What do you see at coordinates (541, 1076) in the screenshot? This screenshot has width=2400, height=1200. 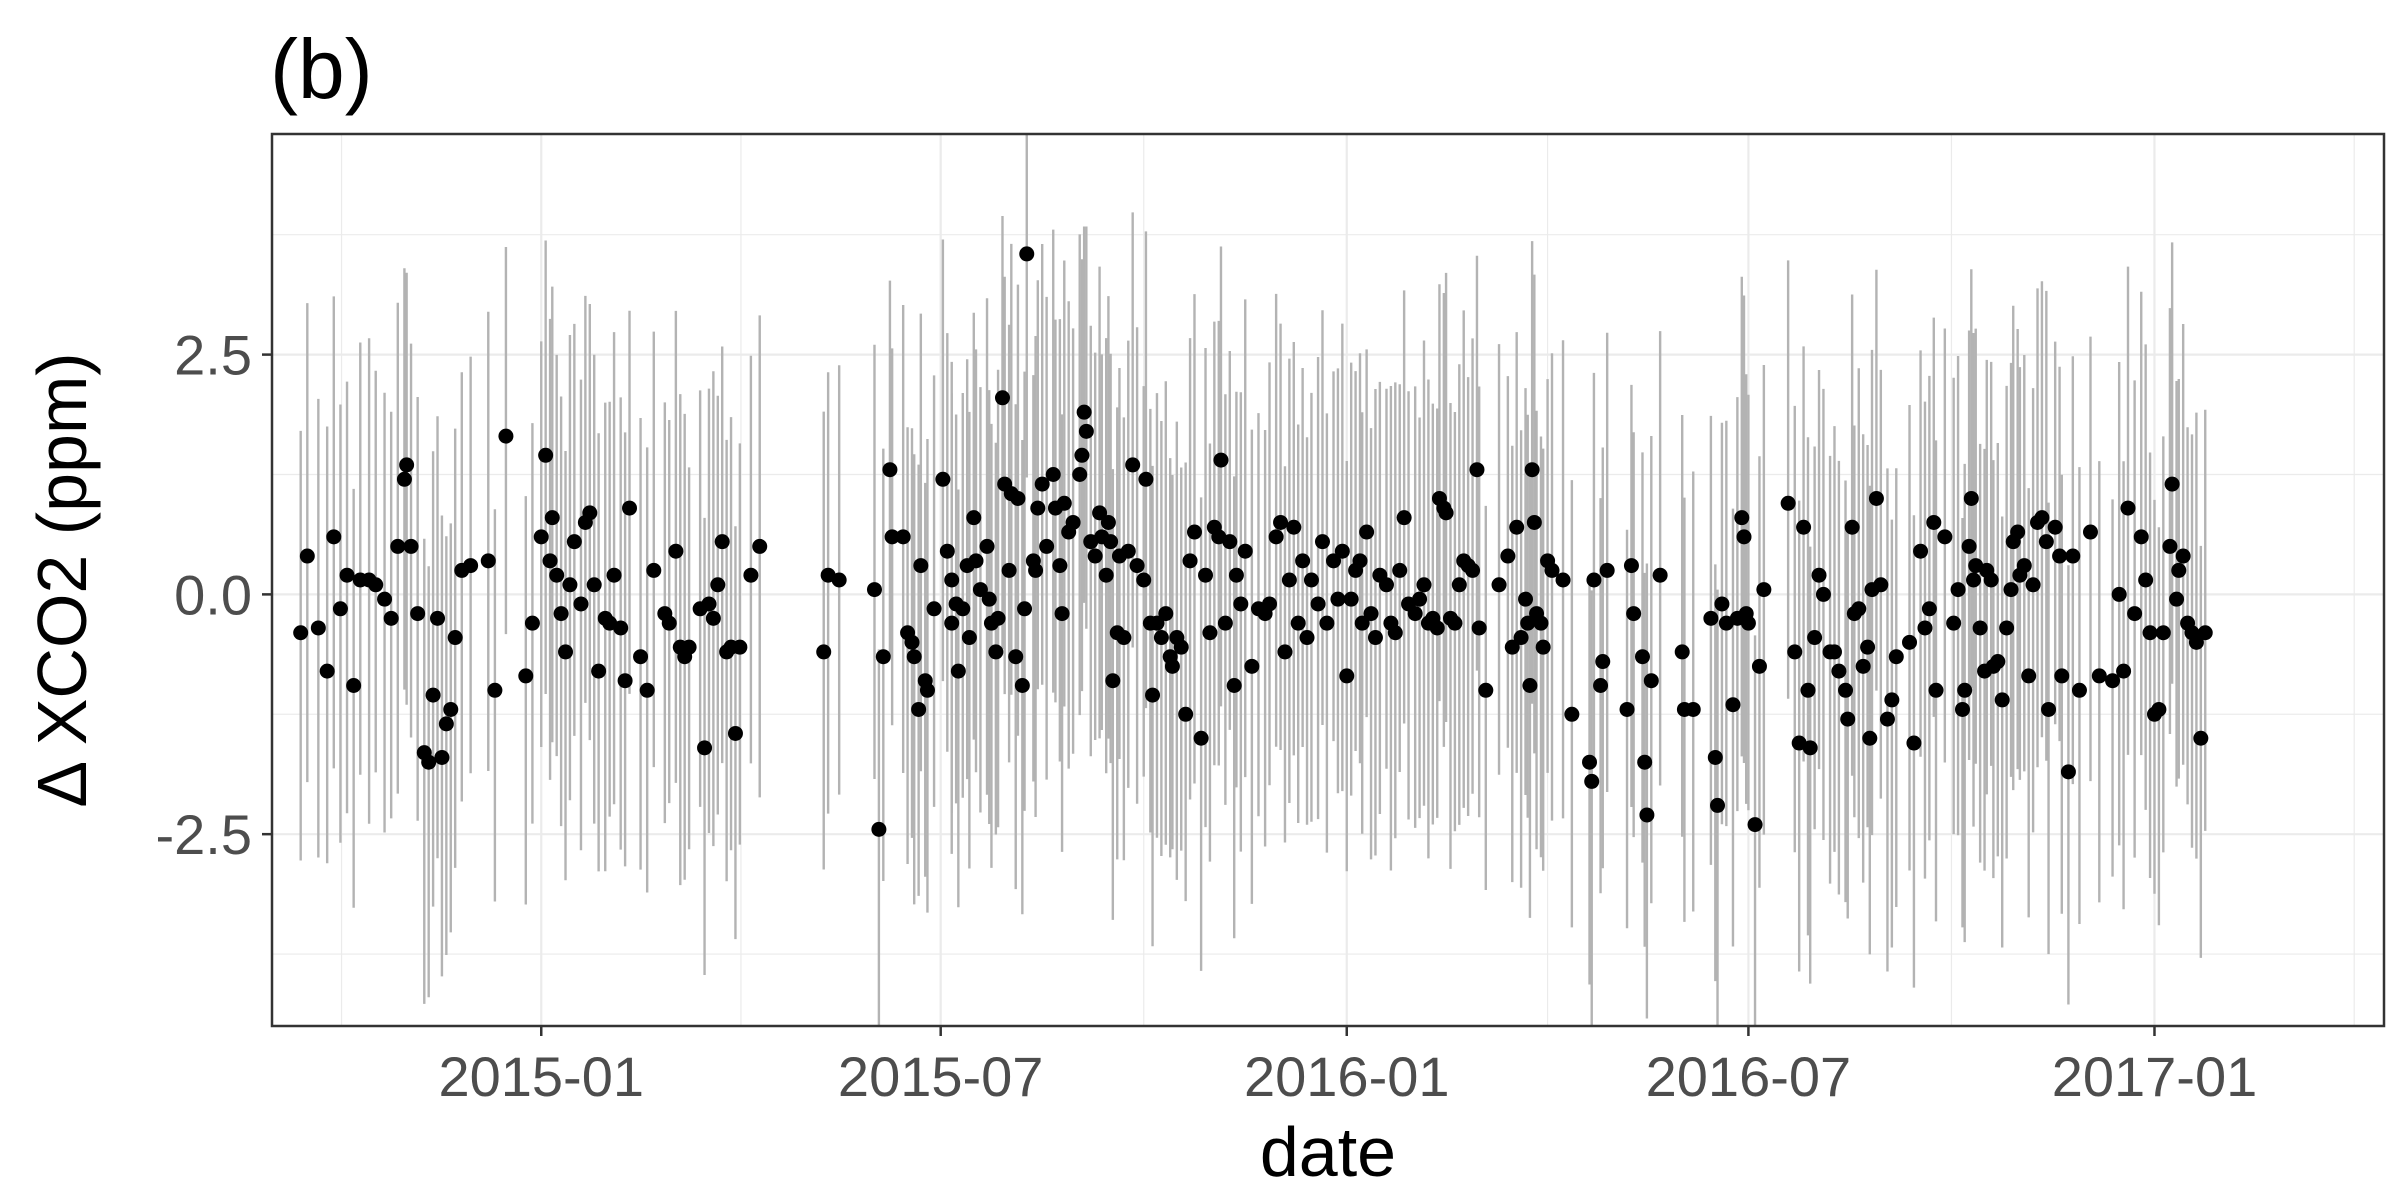 I see `x-tick-label: 2015-01` at bounding box center [541, 1076].